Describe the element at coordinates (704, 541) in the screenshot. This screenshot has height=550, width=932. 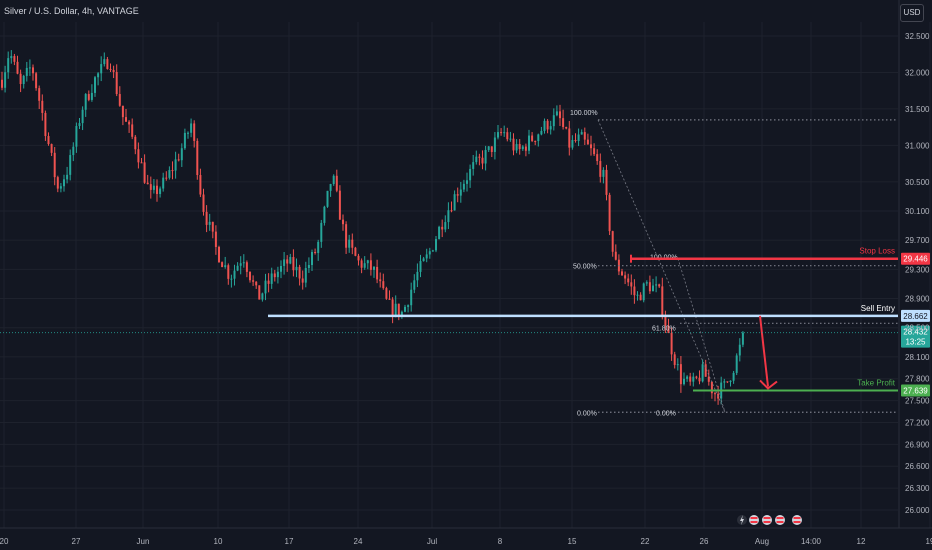
I see `time-tick-label: 26` at that location.